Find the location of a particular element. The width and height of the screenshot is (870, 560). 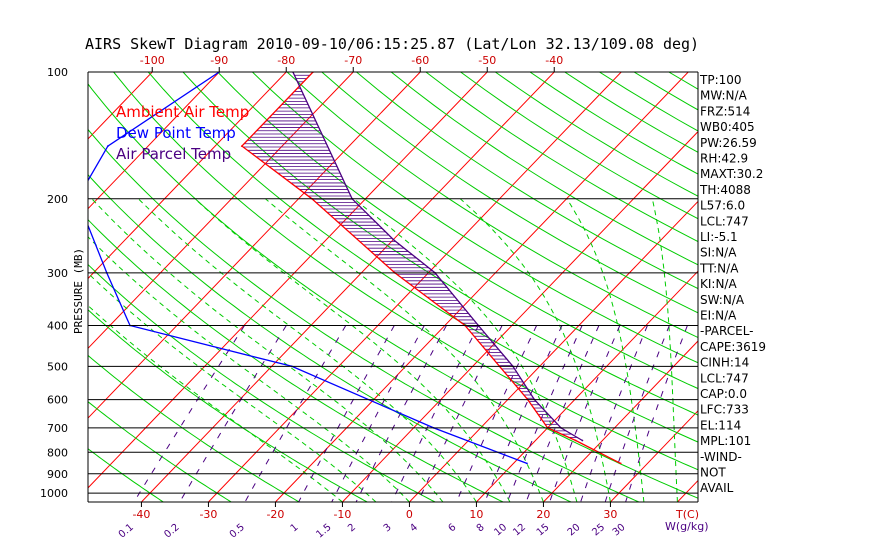

pressure-tick-label: 600 is located at coordinates (57, 400).